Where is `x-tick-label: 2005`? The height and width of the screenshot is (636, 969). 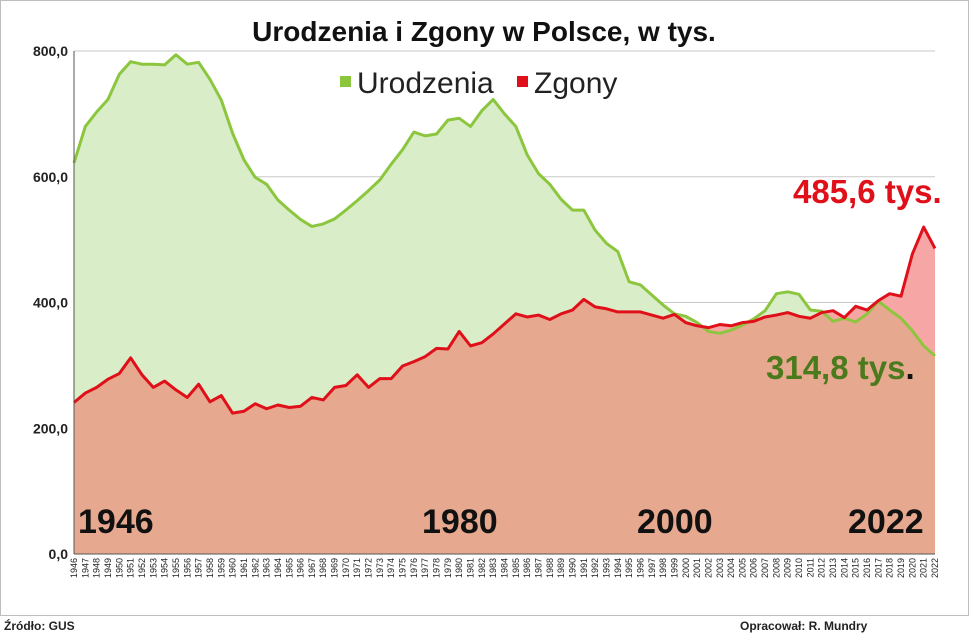
x-tick-label: 2005 is located at coordinates (742, 568).